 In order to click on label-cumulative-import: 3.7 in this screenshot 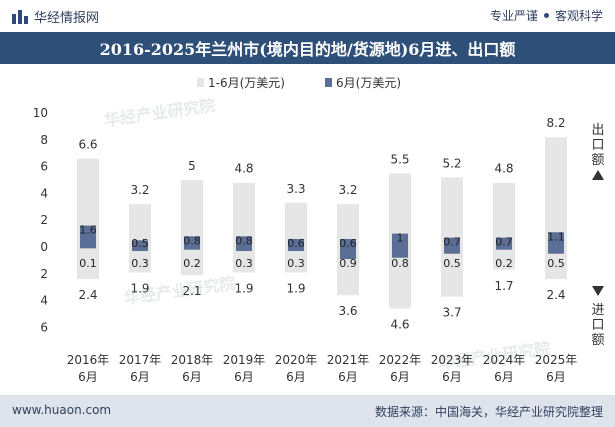, I will do `click(451, 313)`.